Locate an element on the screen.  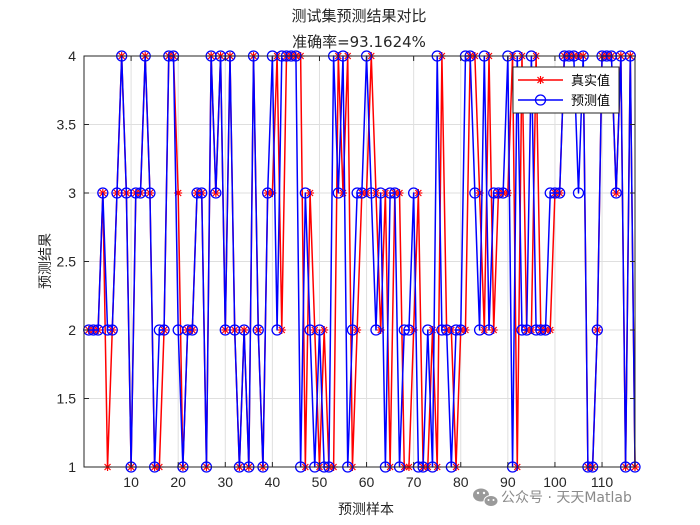
legend-item-predicted-values: 预测值 is located at coordinates (564, 101).